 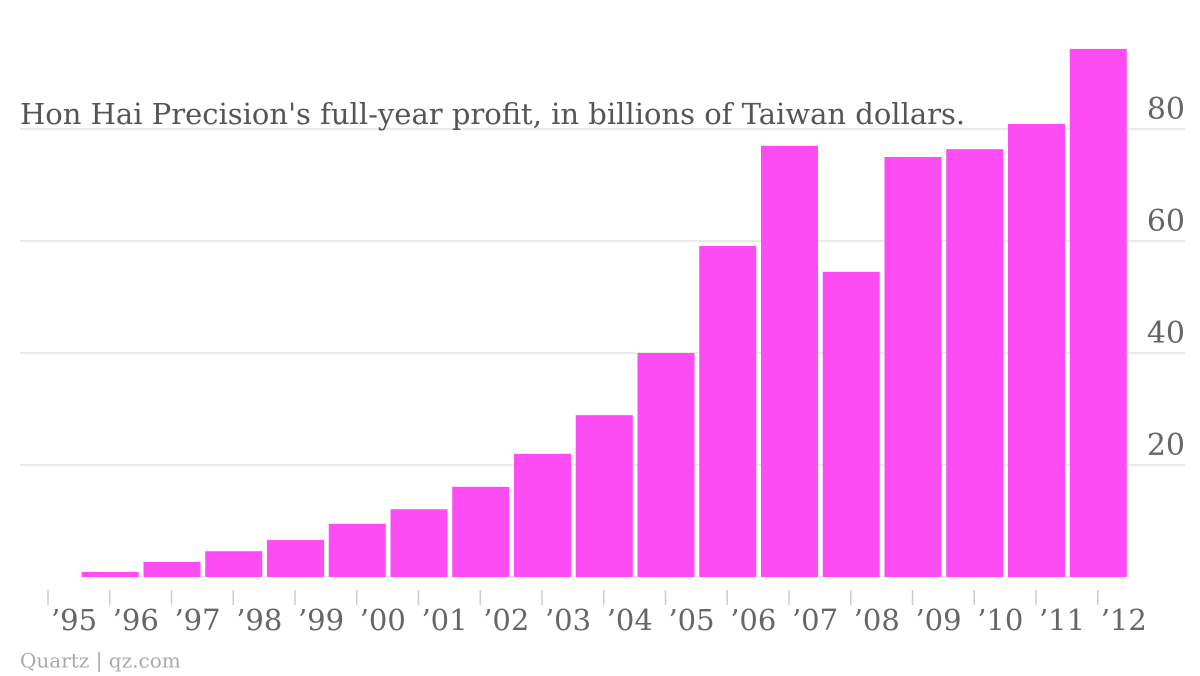 I want to click on x-tick-label: ’08, so click(x=877, y=620).